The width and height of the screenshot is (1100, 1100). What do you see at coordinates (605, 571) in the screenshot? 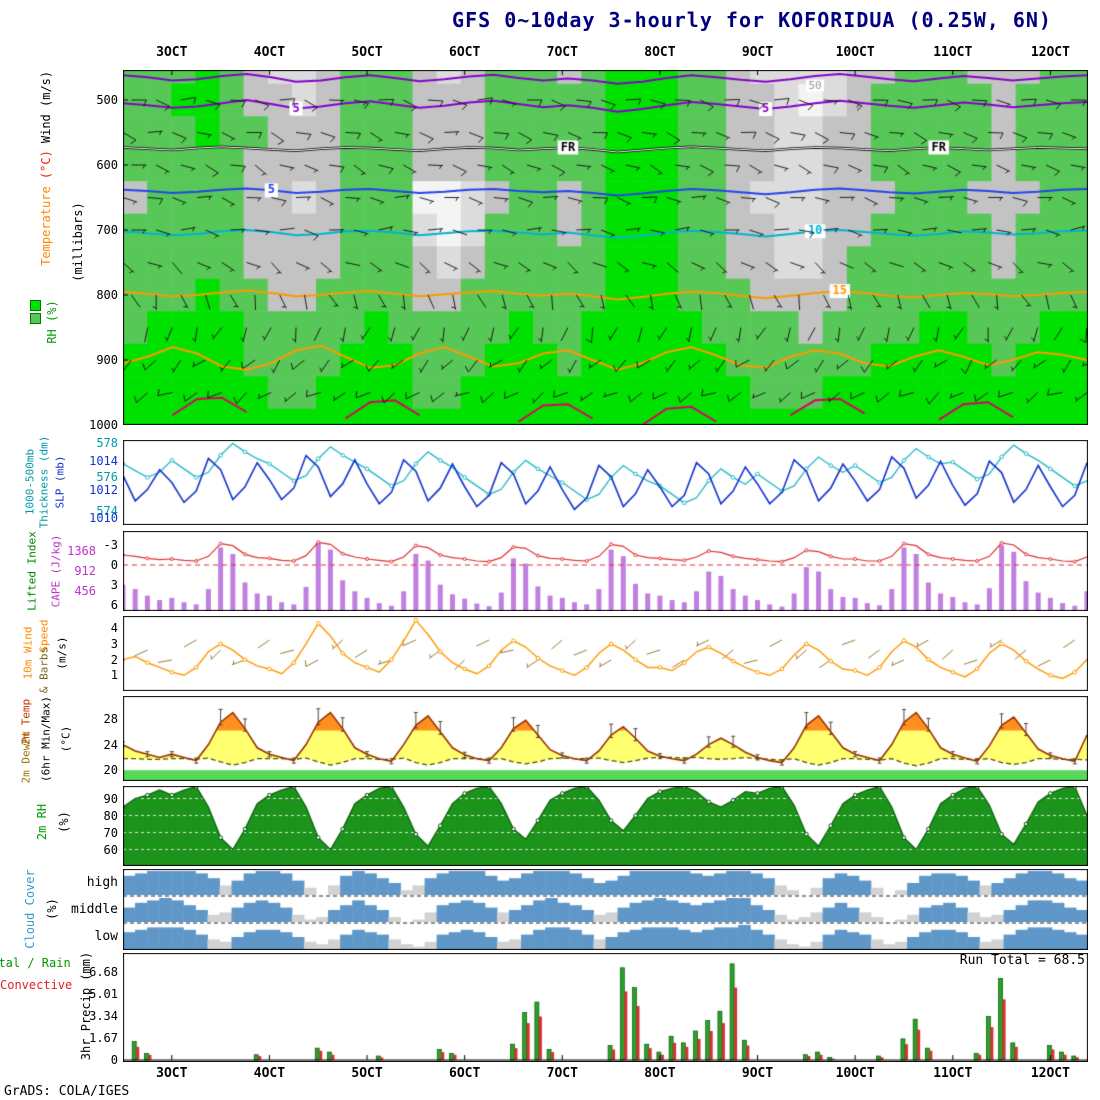
I see `cape-lifted-index-chart` at bounding box center [605, 571].